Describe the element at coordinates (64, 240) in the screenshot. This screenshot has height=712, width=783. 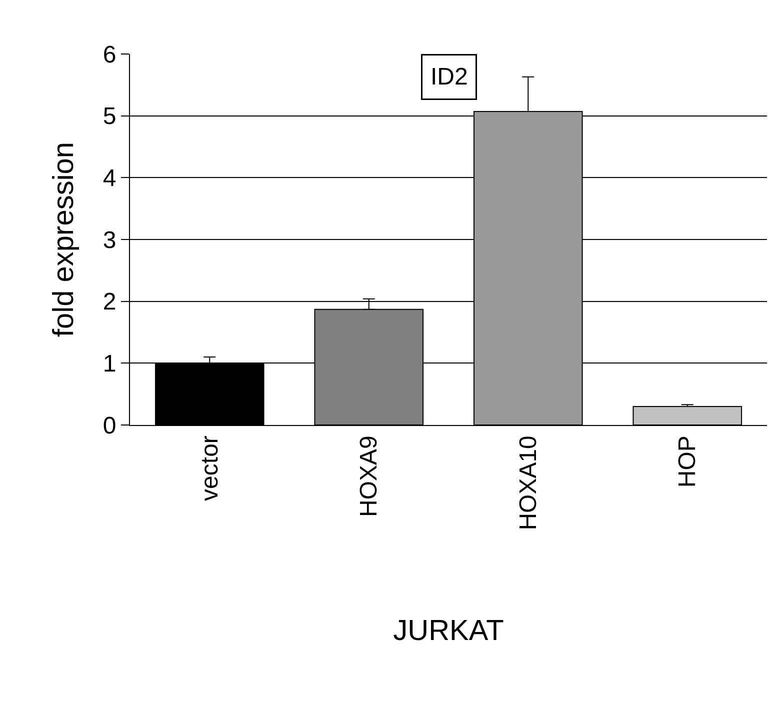
I see `y-axis-title: fold expression` at that location.